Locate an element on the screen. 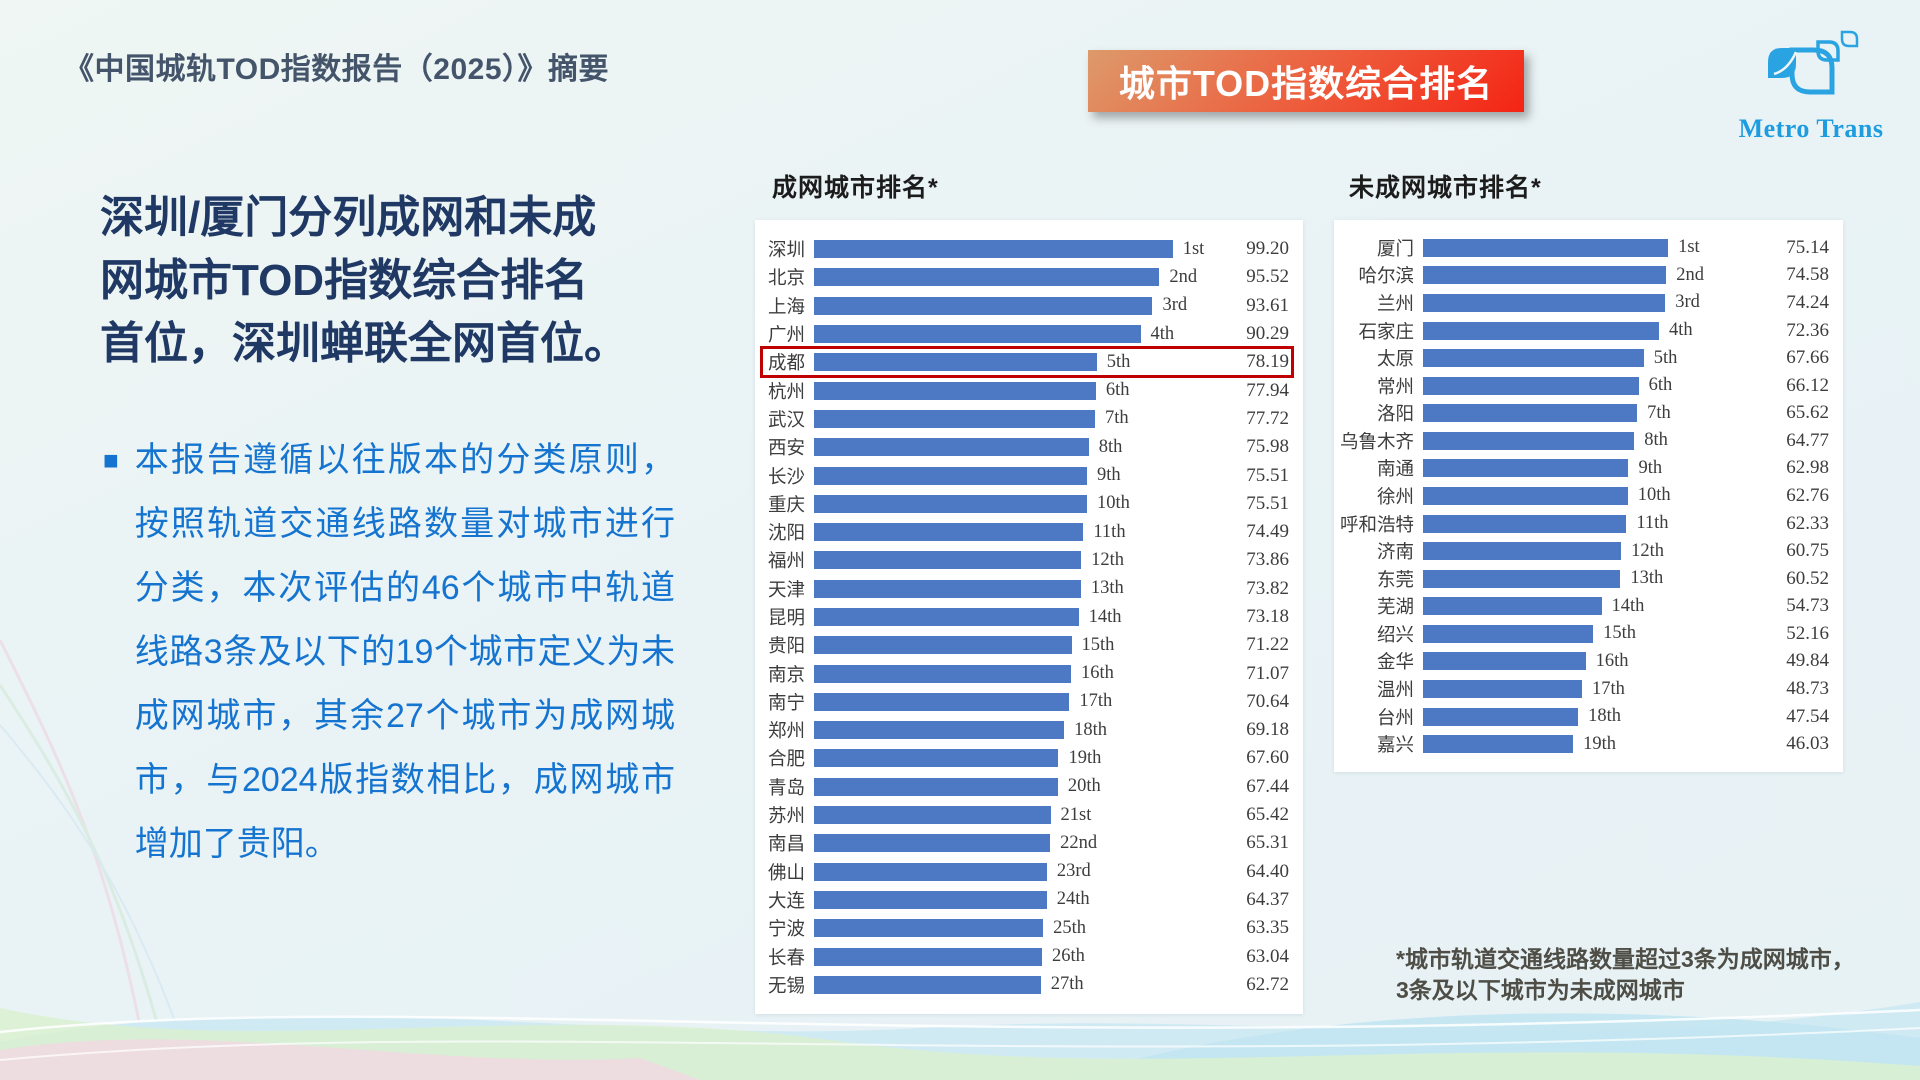 The height and width of the screenshot is (1080, 1920). chart-row-南宁: 南宁 17th 70.64 is located at coordinates (1026, 702).